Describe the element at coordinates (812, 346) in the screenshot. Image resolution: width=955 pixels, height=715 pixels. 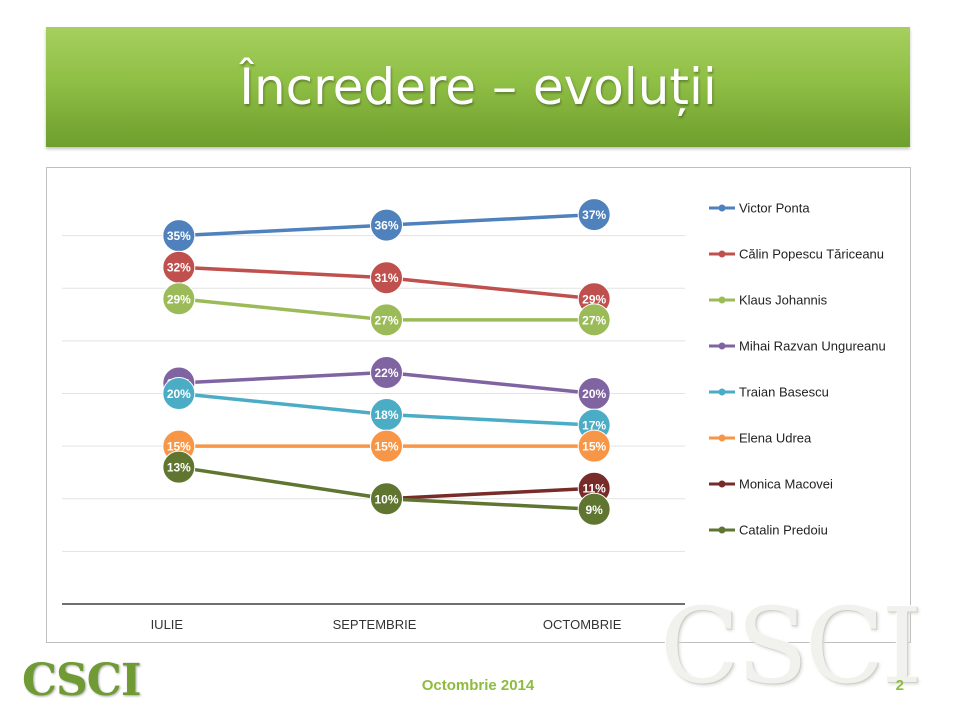
I see `legend-label: Mihai Razvan Ungureanu` at that location.